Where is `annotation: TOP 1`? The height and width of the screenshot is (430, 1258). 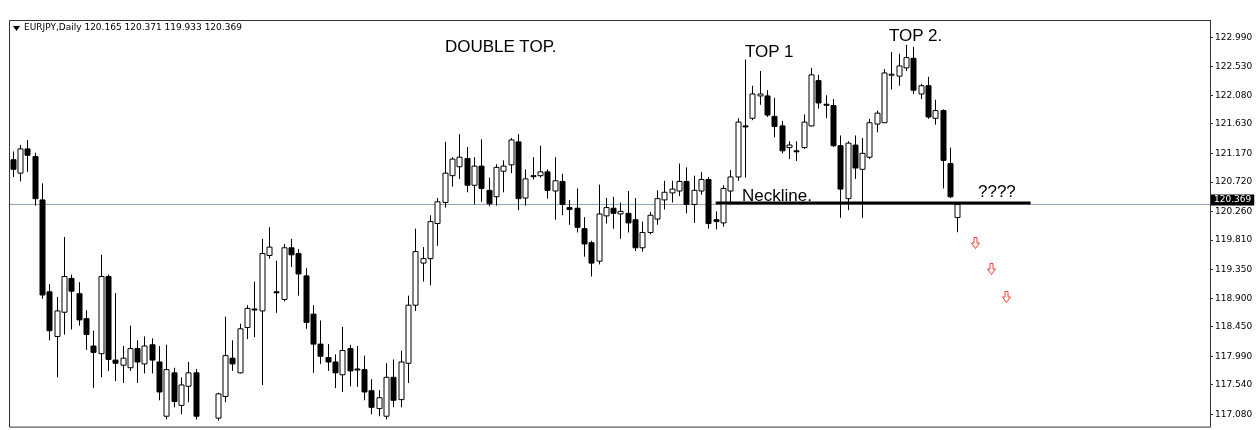
annotation: TOP 1 is located at coordinates (769, 51).